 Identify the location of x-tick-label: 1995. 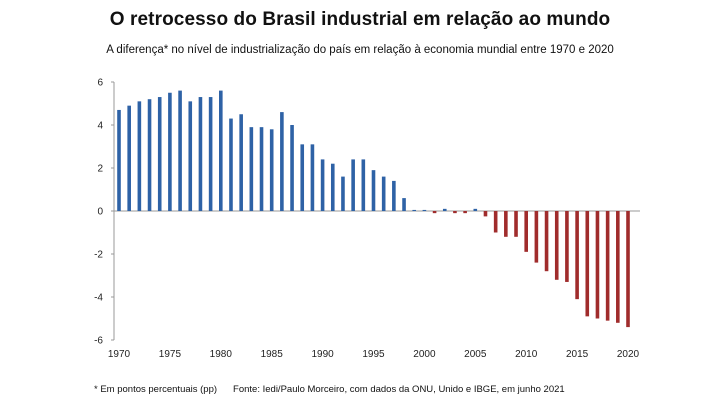
(373, 354).